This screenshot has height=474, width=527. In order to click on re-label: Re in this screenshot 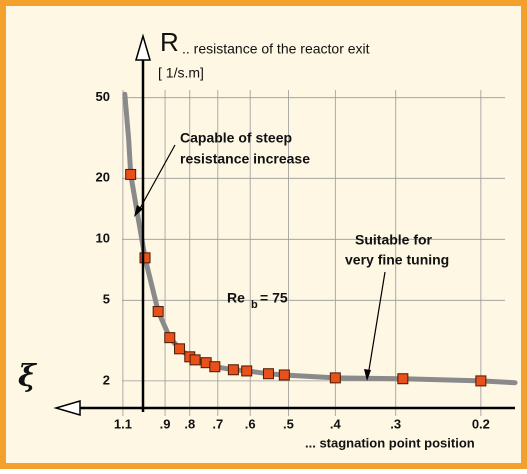, I will do `click(236, 298)`.